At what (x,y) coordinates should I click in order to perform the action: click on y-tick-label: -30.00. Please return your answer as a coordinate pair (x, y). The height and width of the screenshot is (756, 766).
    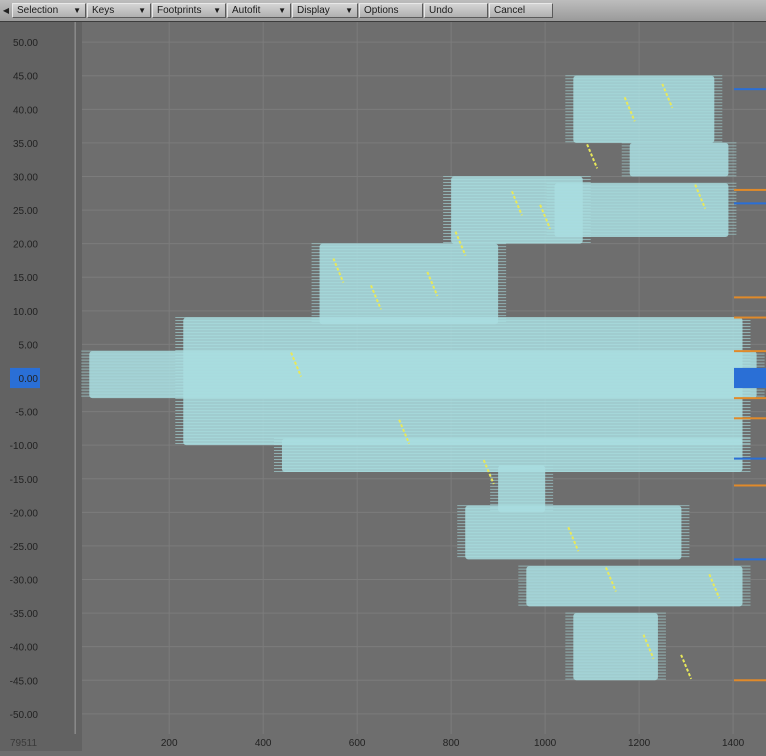
    Looking at the image, I should click on (24, 581).